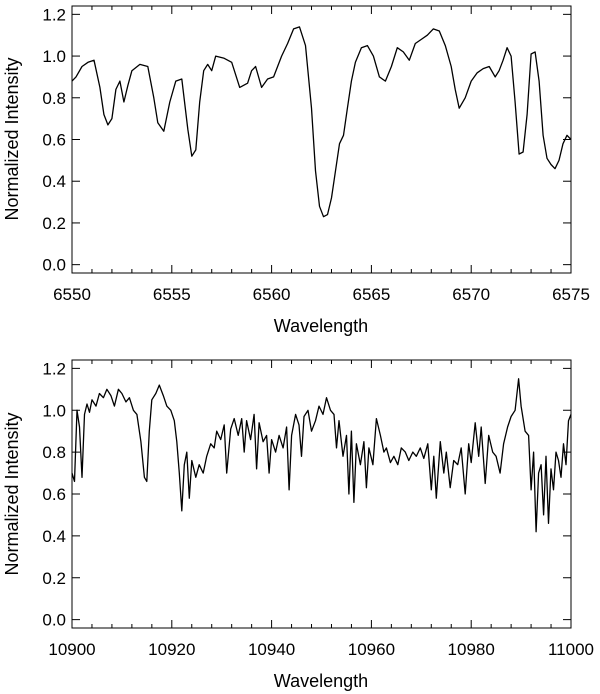 Image resolution: width=600 pixels, height=694 pixels. I want to click on x-tick-label: 10960, so click(371, 649).